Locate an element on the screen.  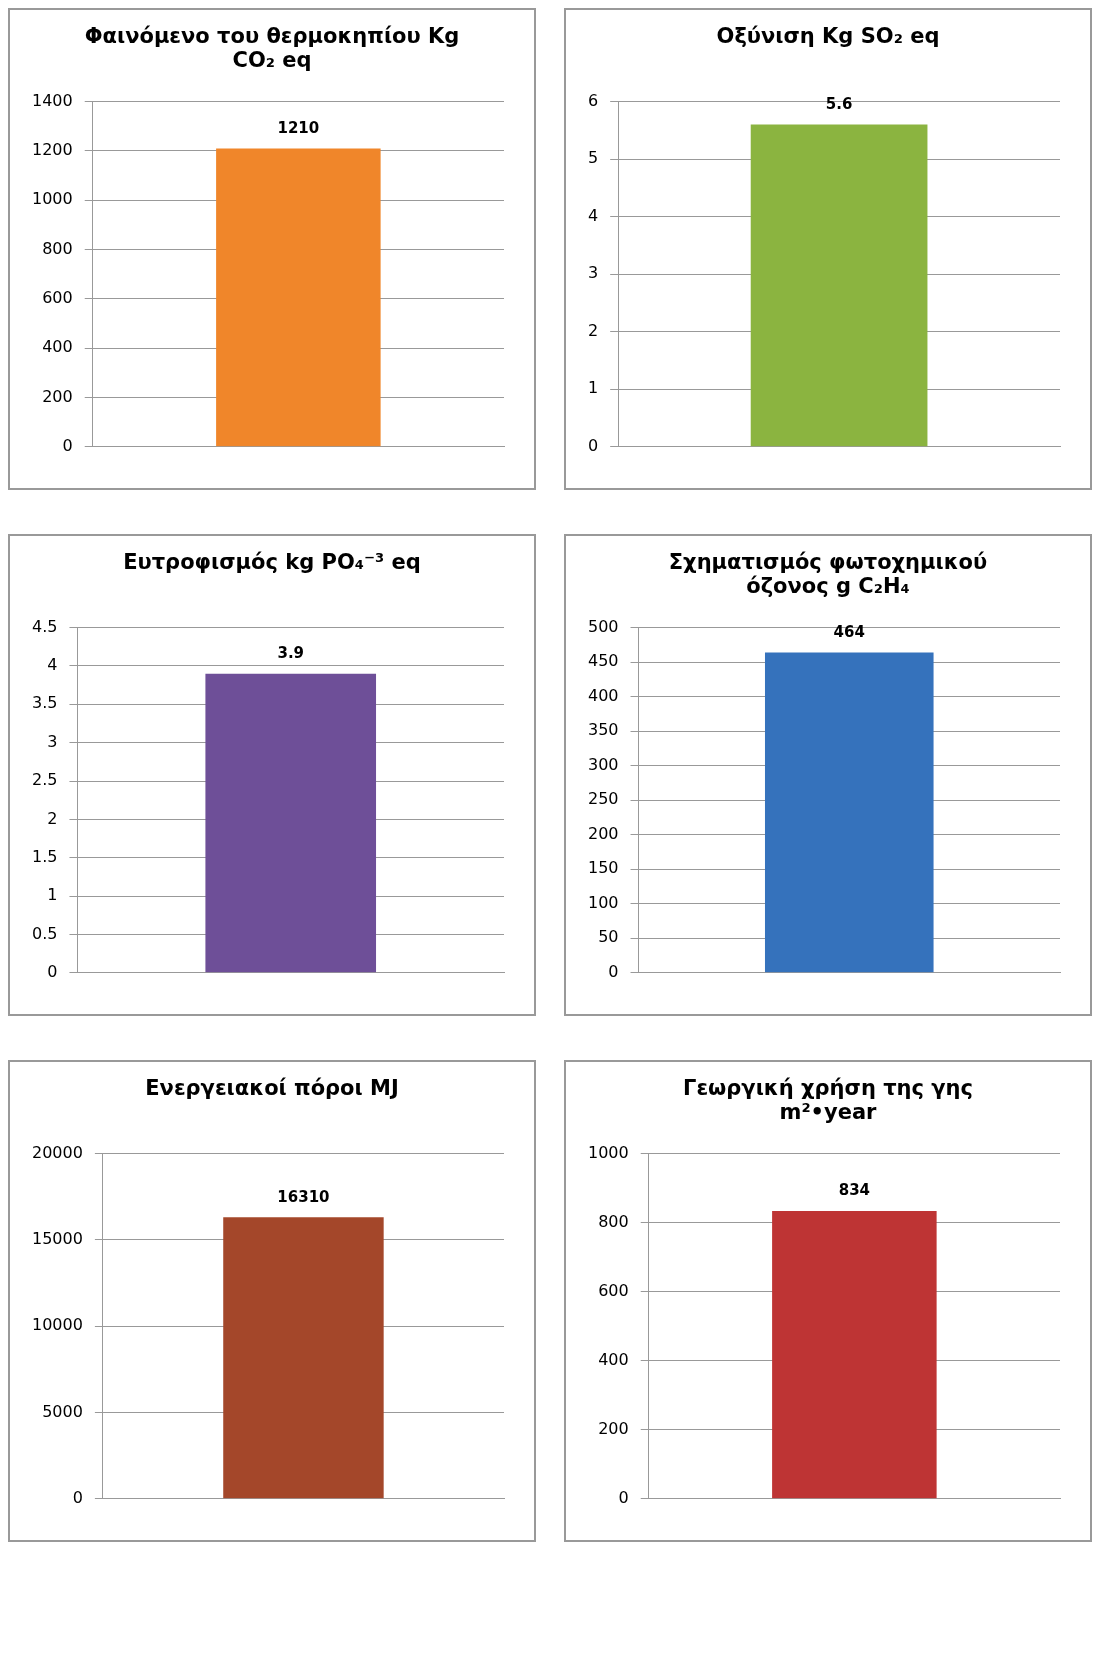
data-label: 834 is located at coordinates (854, 1190).